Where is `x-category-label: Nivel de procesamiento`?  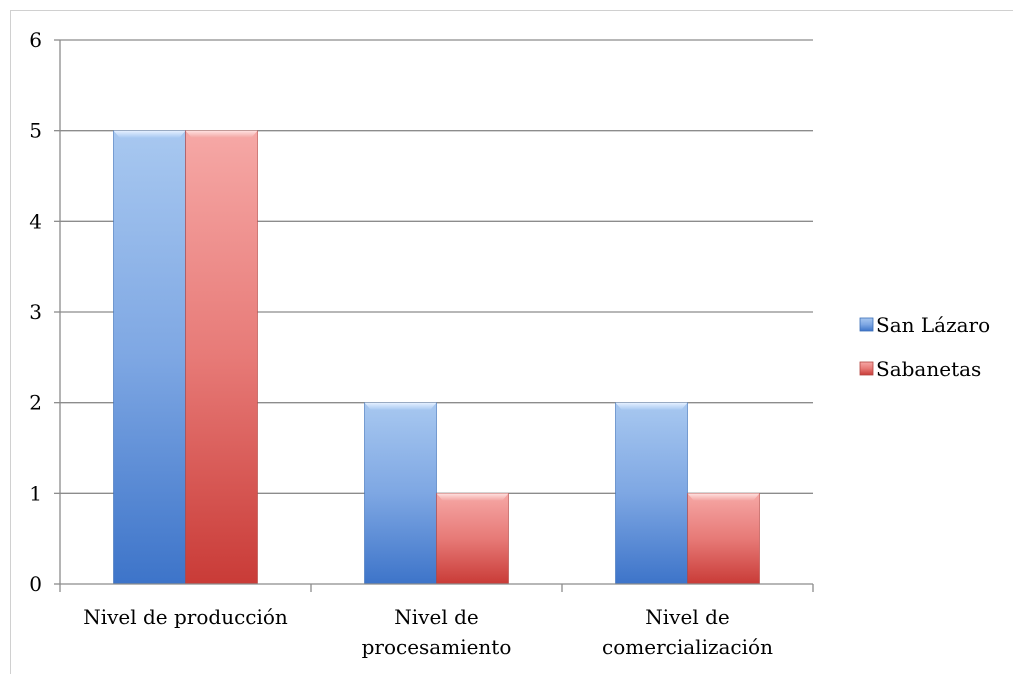
x-category-label: Nivel de procesamiento is located at coordinates (437, 632).